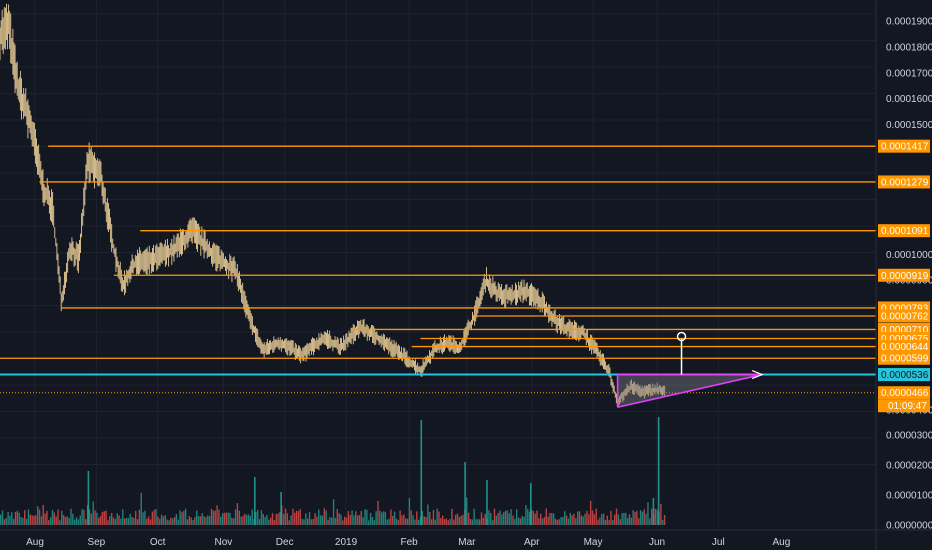  I want to click on level-price-tag: 0.0000919, so click(905, 276).